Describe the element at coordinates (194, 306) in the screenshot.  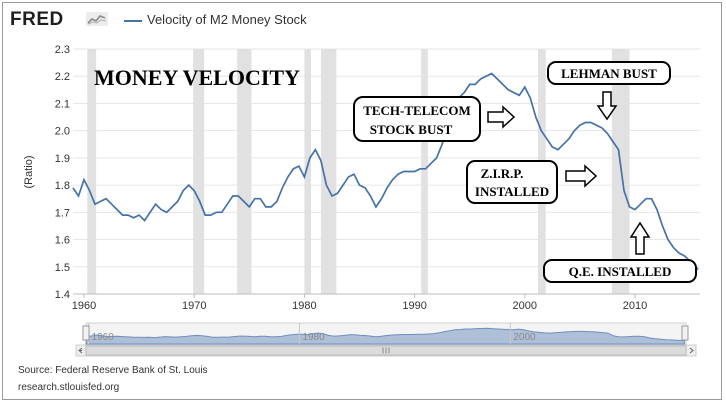
I see `x-tick-label: 1970` at that location.